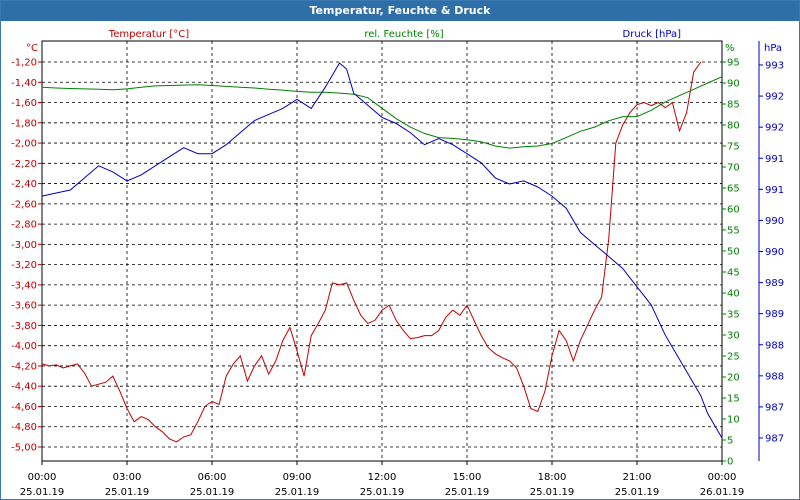 This screenshot has width=800, height=500. I want to click on humidity-tick-label: 50, so click(733, 252).